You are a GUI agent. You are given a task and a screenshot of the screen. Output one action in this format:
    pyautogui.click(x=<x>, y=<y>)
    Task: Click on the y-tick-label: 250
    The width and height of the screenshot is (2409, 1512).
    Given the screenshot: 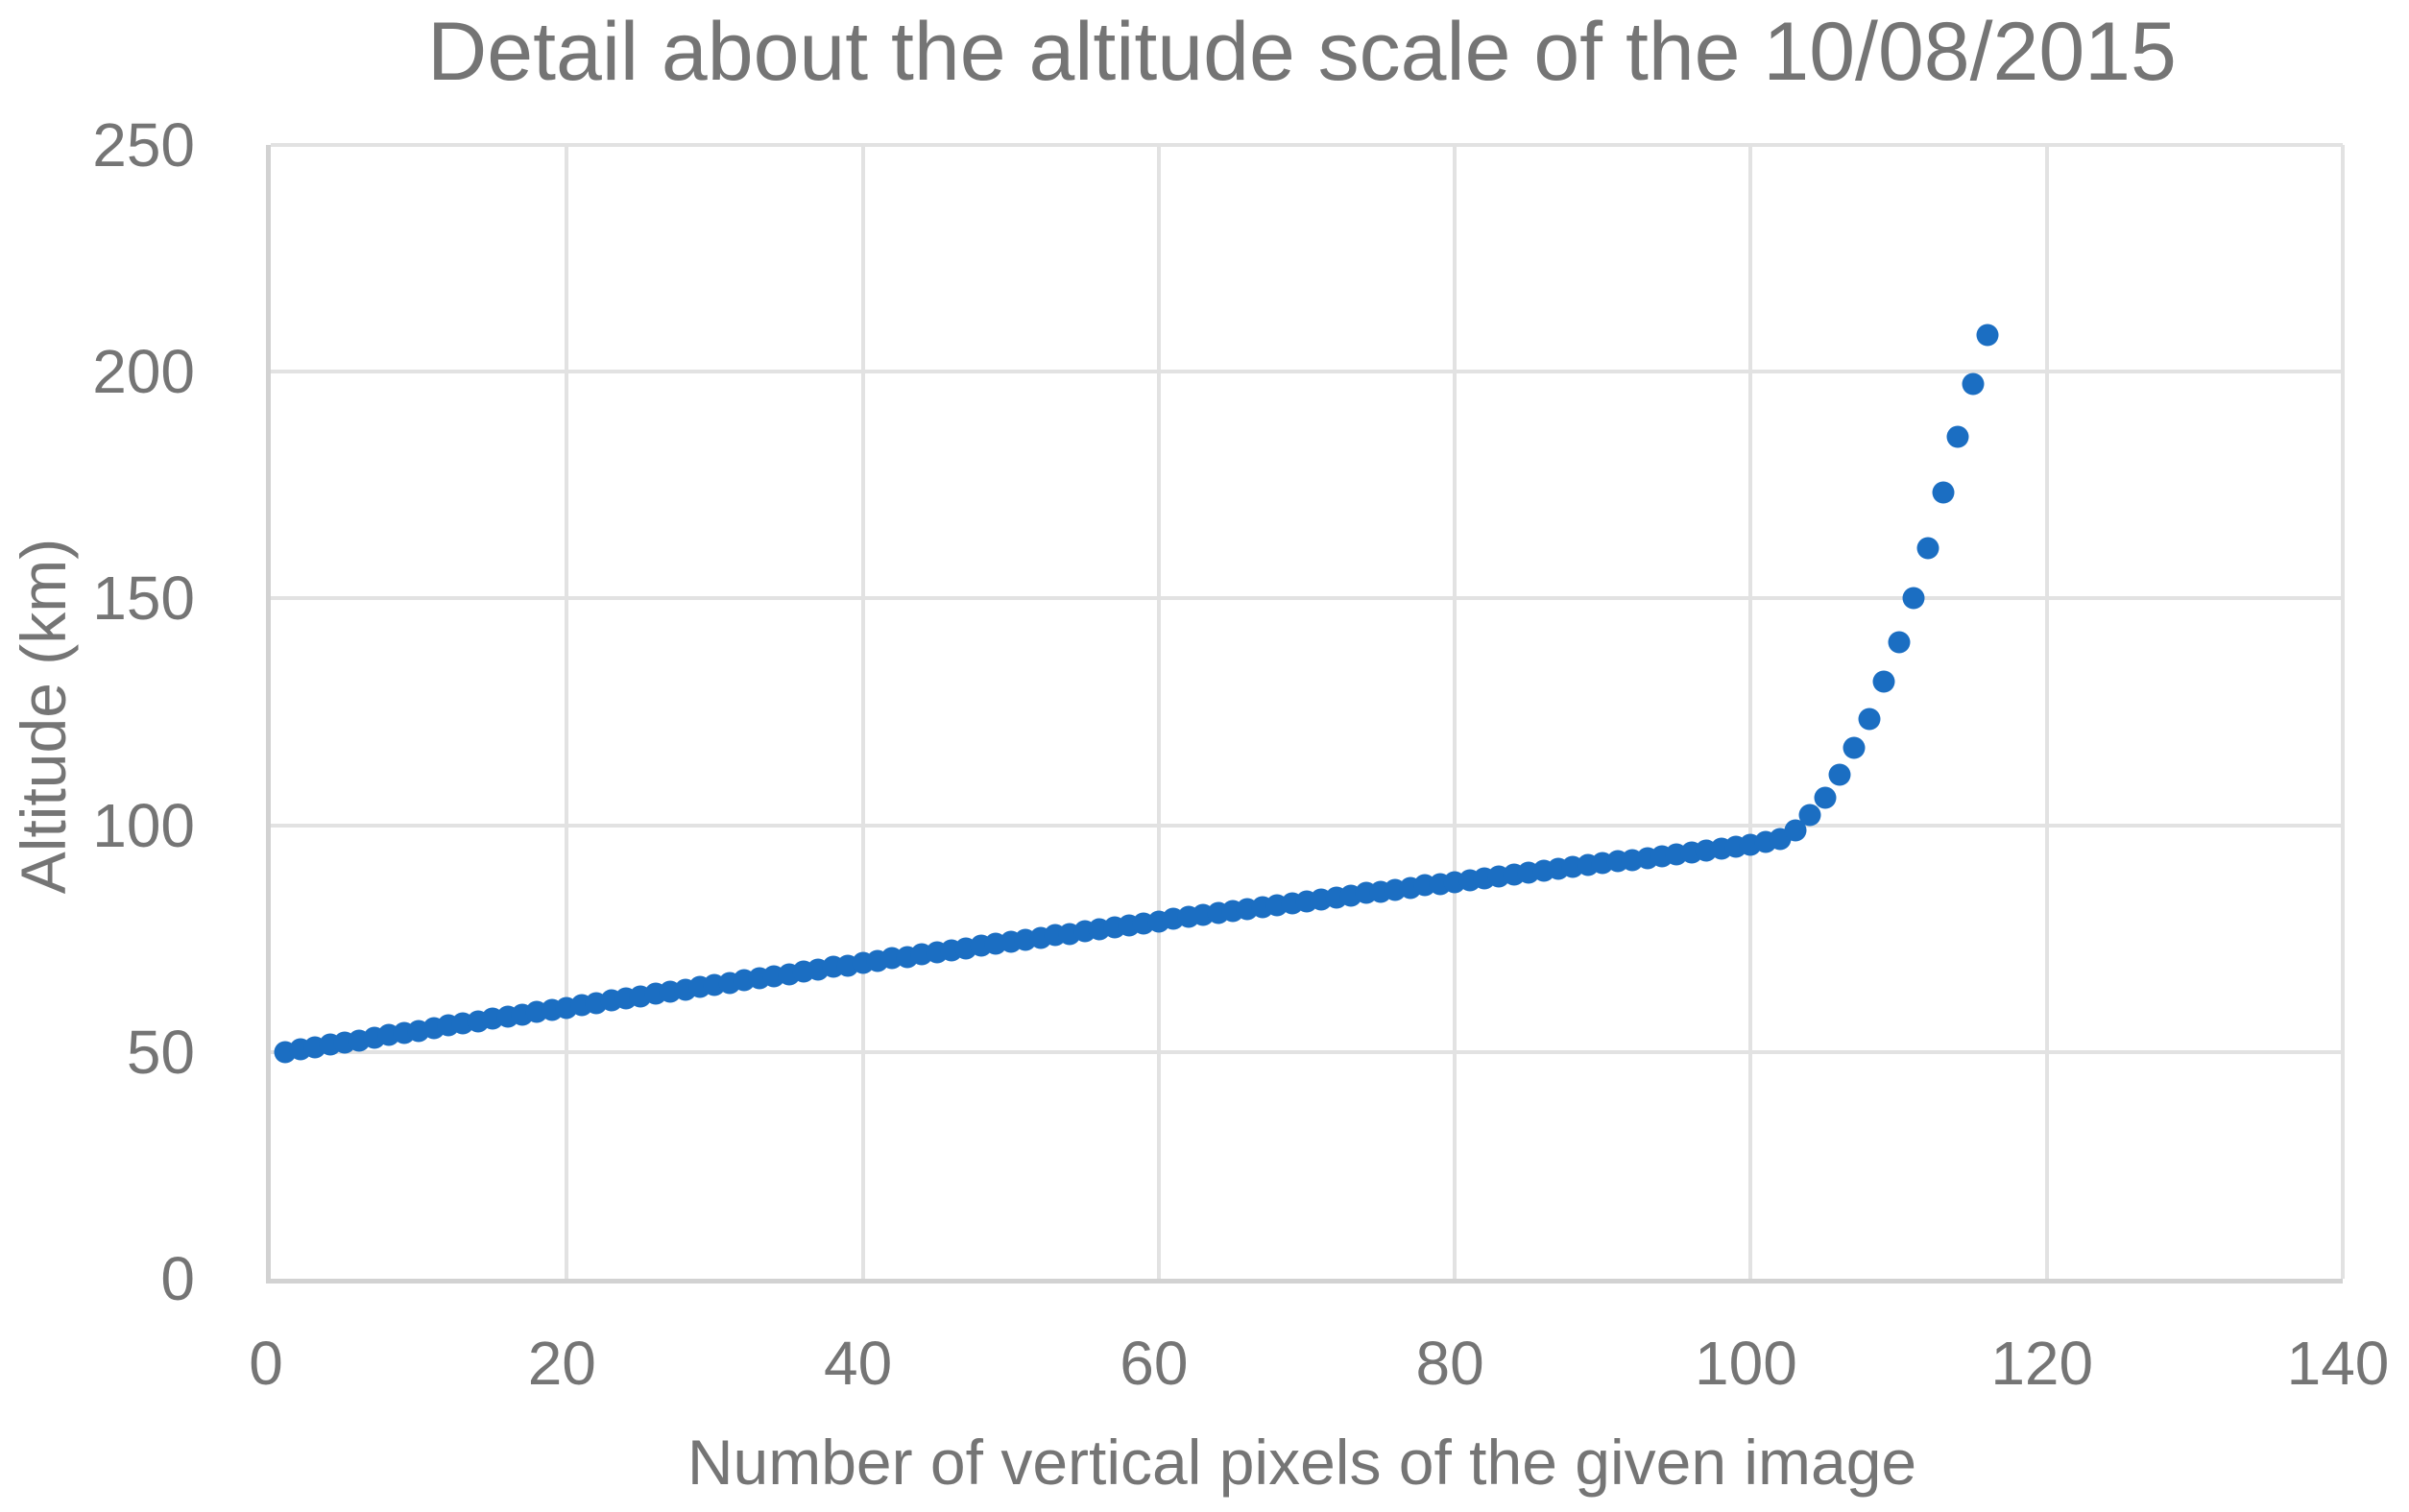 What is the action you would take?
    pyautogui.click(x=143, y=145)
    